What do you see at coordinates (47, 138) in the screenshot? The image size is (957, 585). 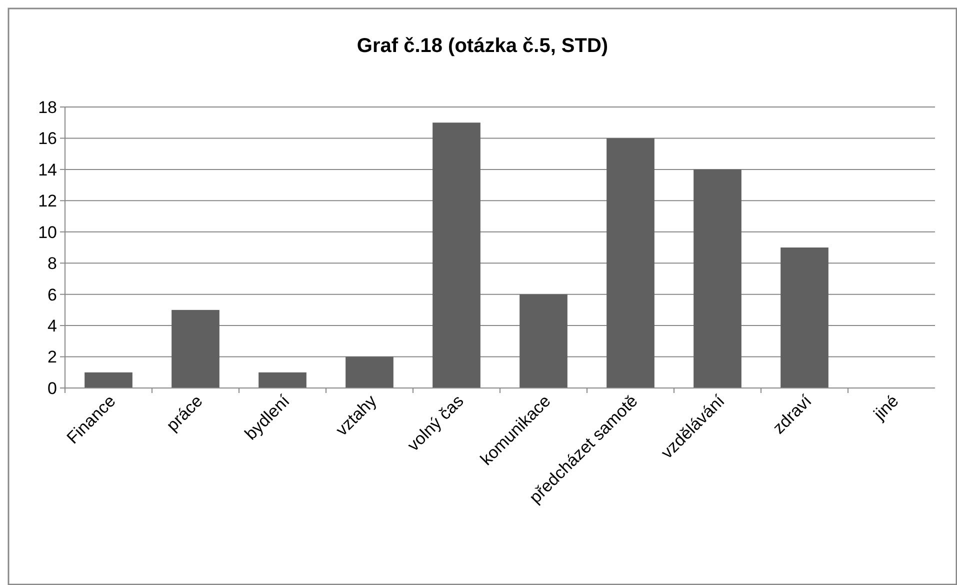 I see `y-tick-label: 16` at bounding box center [47, 138].